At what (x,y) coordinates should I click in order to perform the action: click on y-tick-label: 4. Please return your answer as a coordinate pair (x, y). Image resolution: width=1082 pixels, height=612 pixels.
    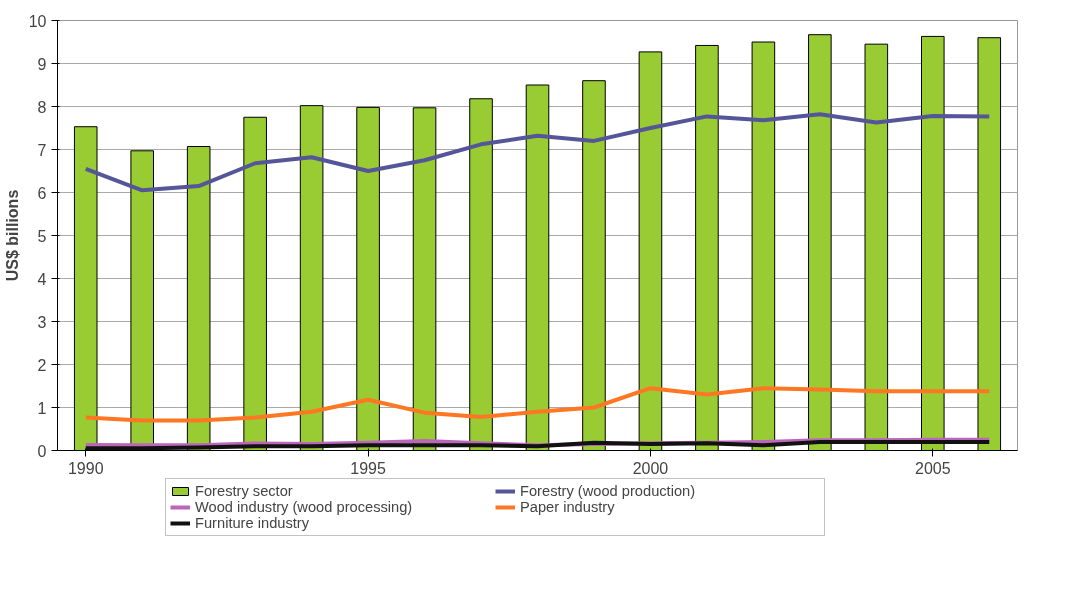
    Looking at the image, I should click on (42, 279).